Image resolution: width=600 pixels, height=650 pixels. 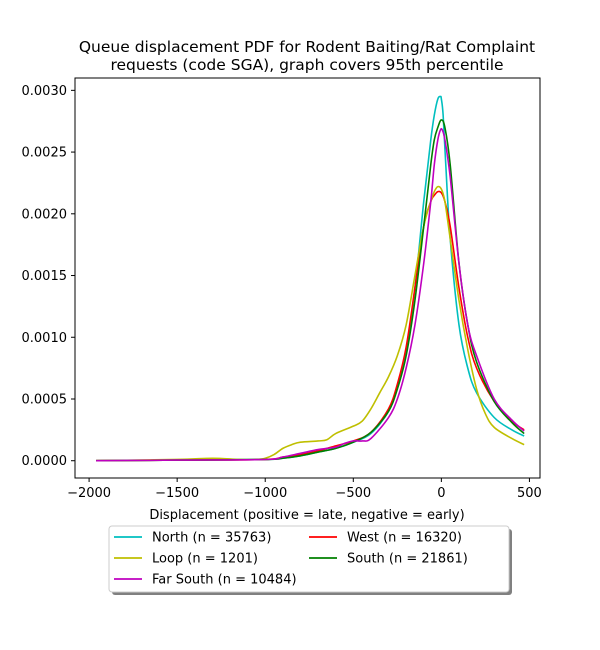 What do you see at coordinates (407, 559) in the screenshot?
I see `legend-label: South (n = 21861)` at bounding box center [407, 559].